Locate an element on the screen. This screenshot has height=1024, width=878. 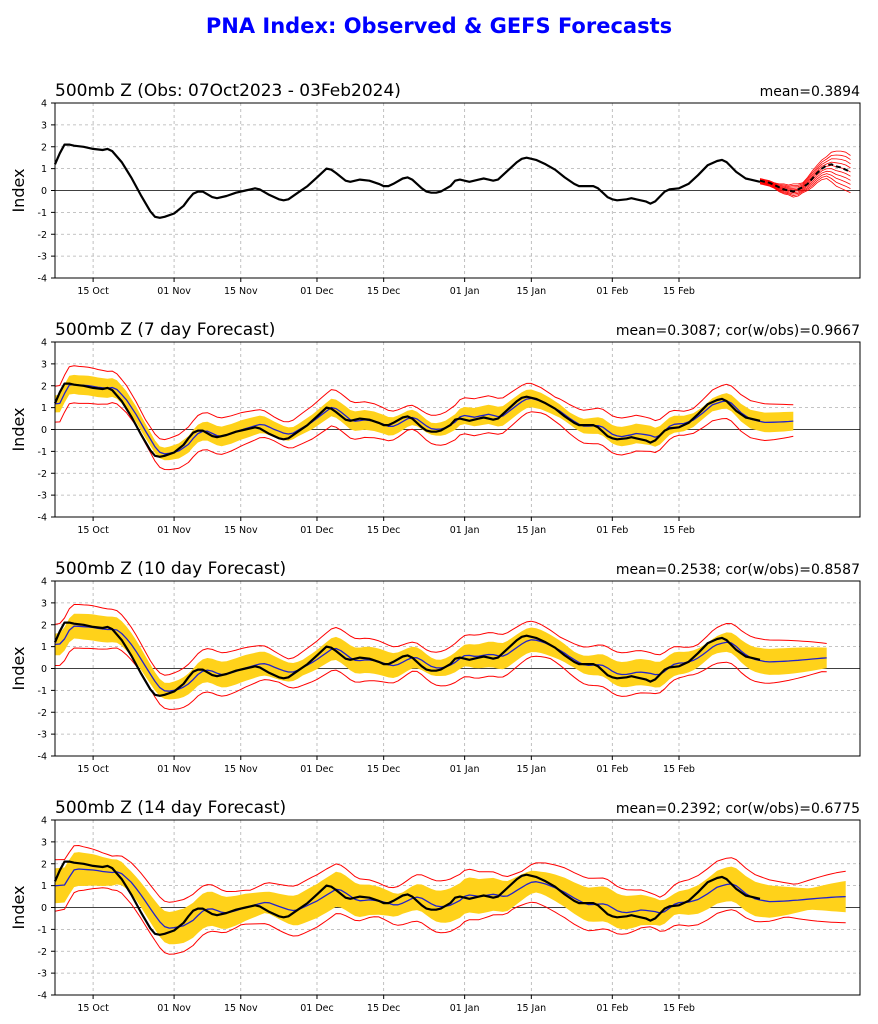
panel-title: 500mb Z (10 day Forecast) is located at coordinates (170, 569).